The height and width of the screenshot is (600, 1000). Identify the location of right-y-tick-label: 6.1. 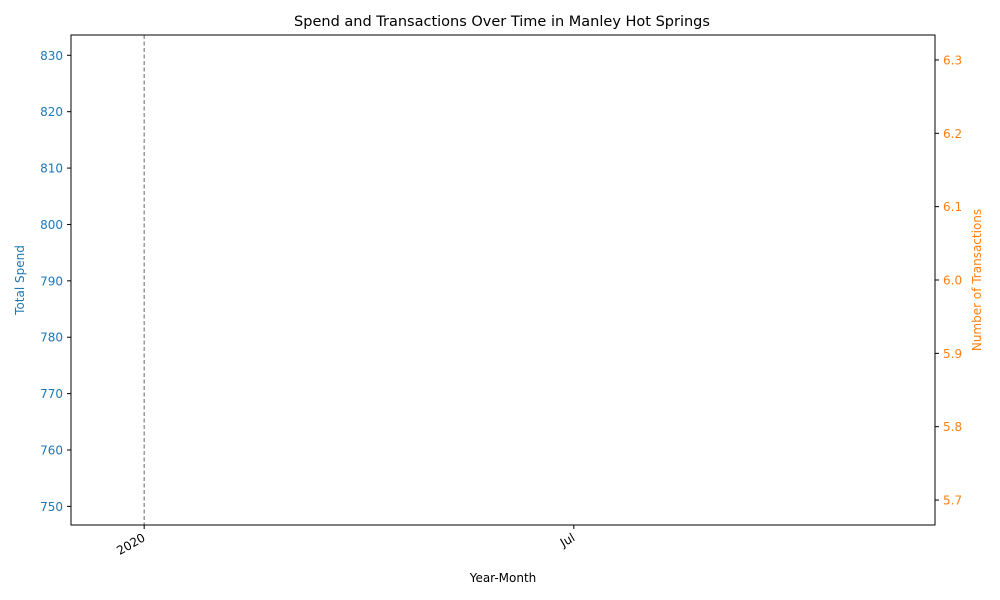
(952, 207).